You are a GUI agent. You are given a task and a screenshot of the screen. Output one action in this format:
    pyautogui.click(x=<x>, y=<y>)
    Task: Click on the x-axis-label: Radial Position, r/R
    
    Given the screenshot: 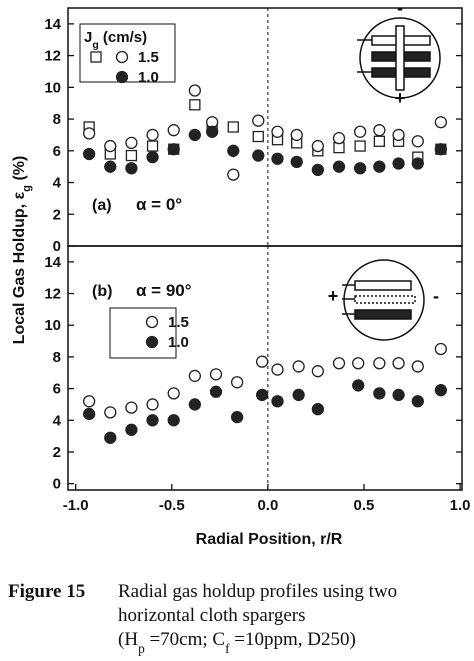 What is the action you would take?
    pyautogui.click(x=269, y=539)
    